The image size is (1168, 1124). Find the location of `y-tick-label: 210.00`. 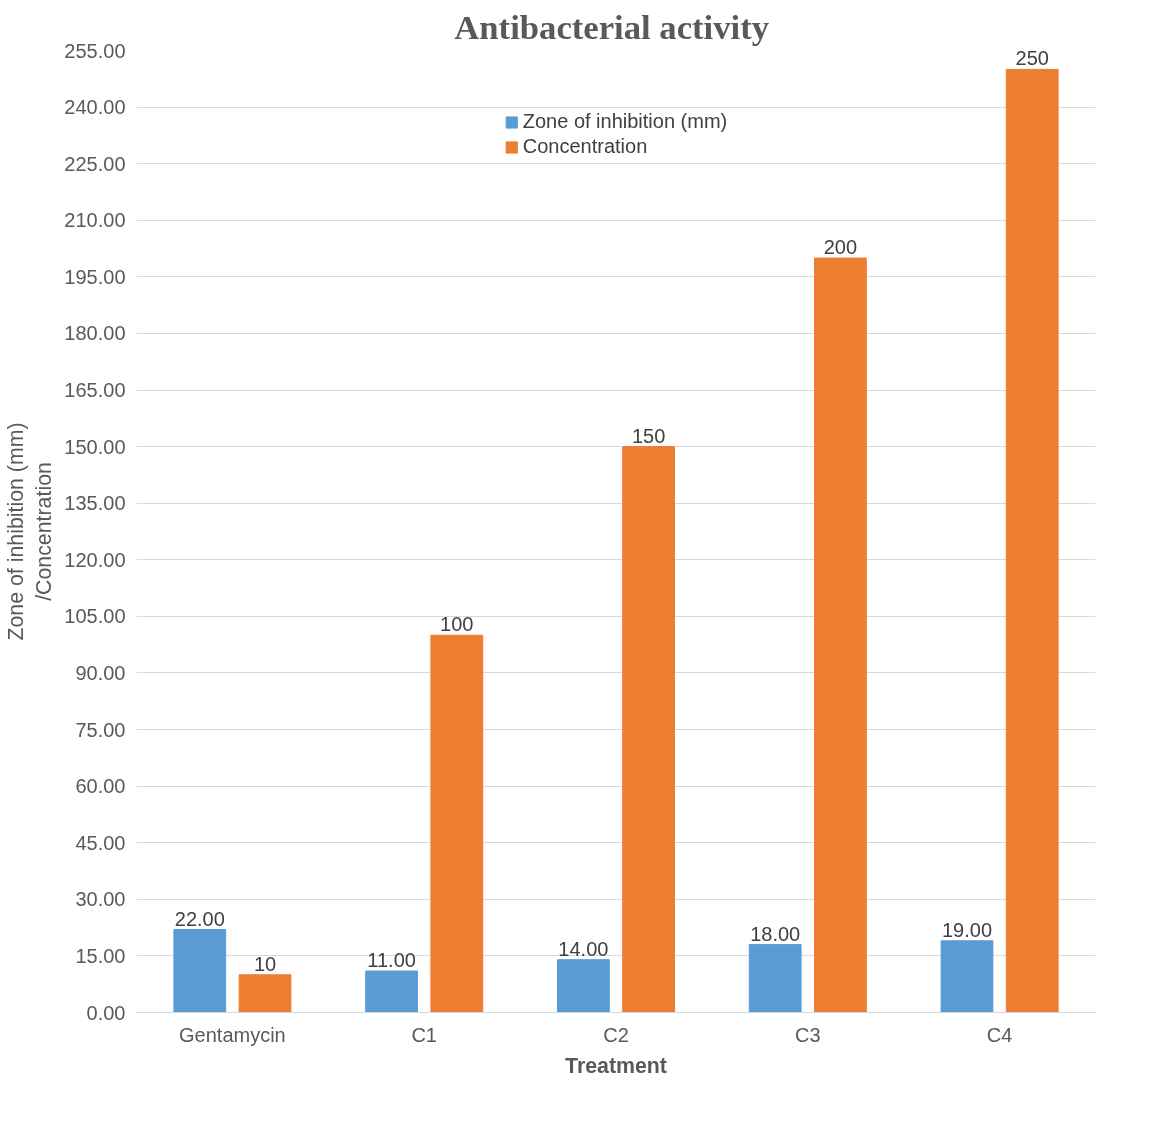

y-tick-label: 210.00 is located at coordinates (95, 220).